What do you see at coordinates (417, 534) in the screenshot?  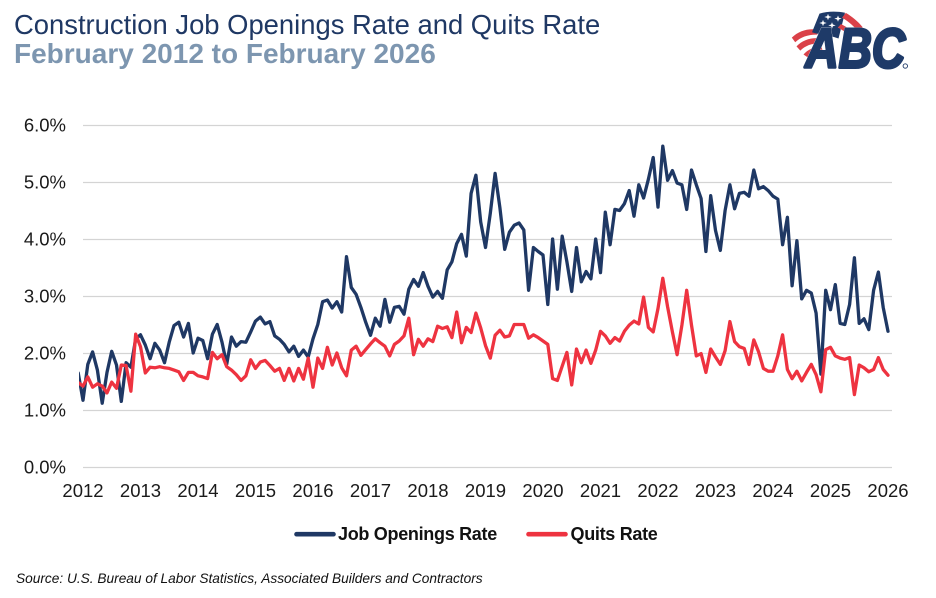 I see `svg-text: Job Openings Rate` at bounding box center [417, 534].